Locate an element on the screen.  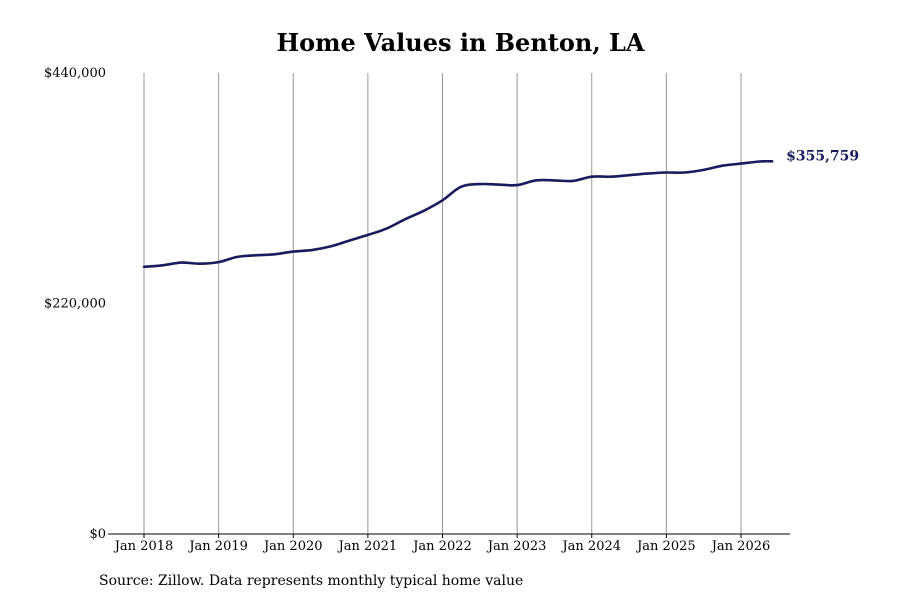
x-tick-label: Jan 2024 is located at coordinates (590, 546).